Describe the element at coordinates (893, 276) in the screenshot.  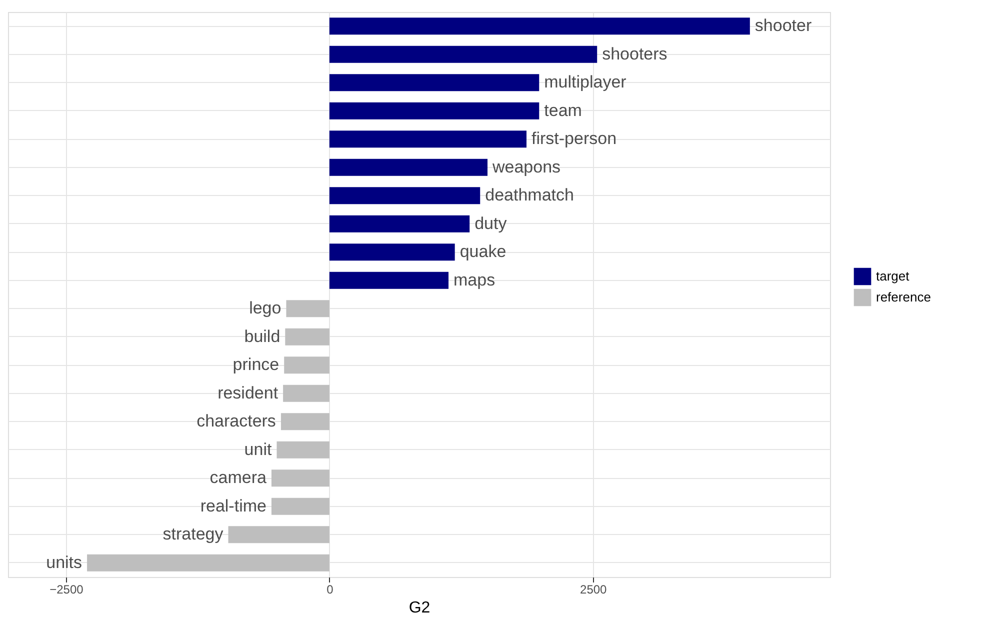
I see `legend-label: target` at that location.